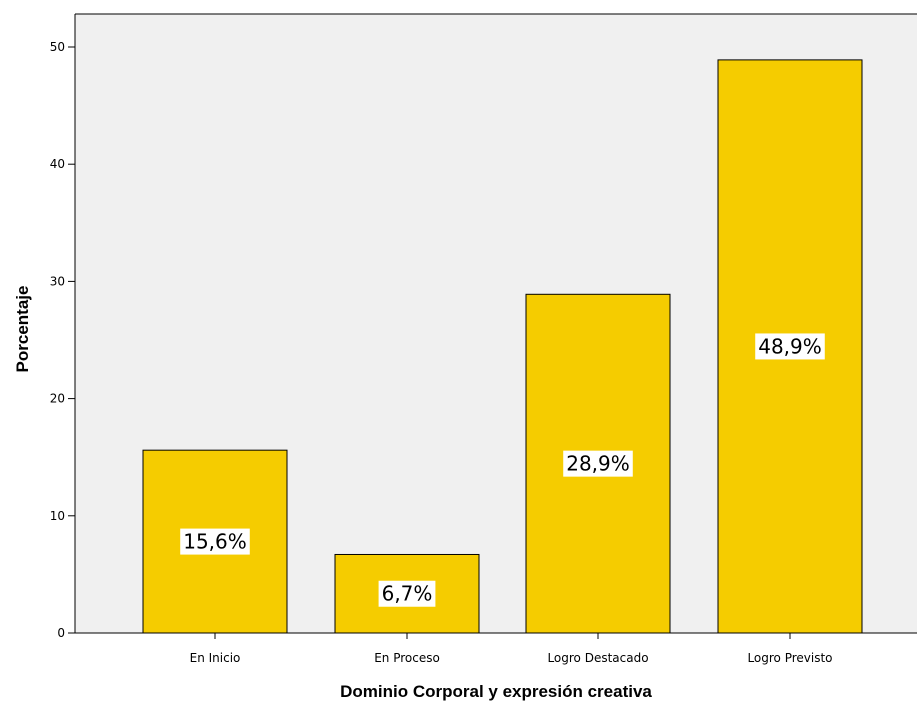 This screenshot has width=917, height=702. Describe the element at coordinates (57, 281) in the screenshot. I see `y-tick-label-30: 30` at that location.